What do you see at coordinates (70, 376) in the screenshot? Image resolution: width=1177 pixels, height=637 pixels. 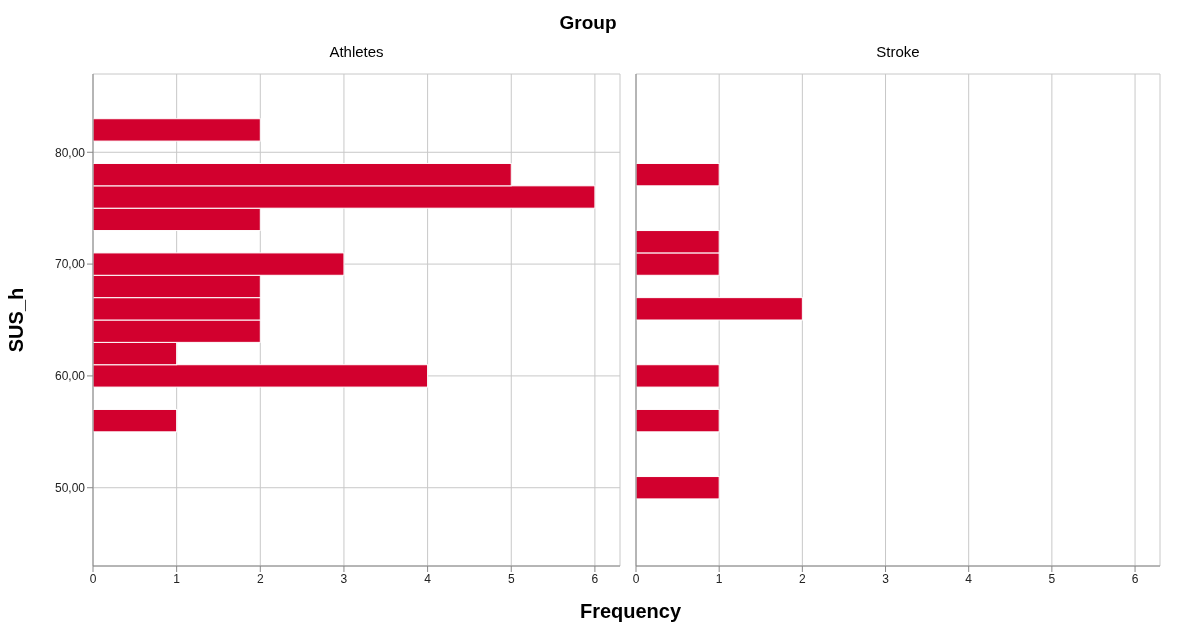 I see `y-tick-label: 60,00` at bounding box center [70, 376].